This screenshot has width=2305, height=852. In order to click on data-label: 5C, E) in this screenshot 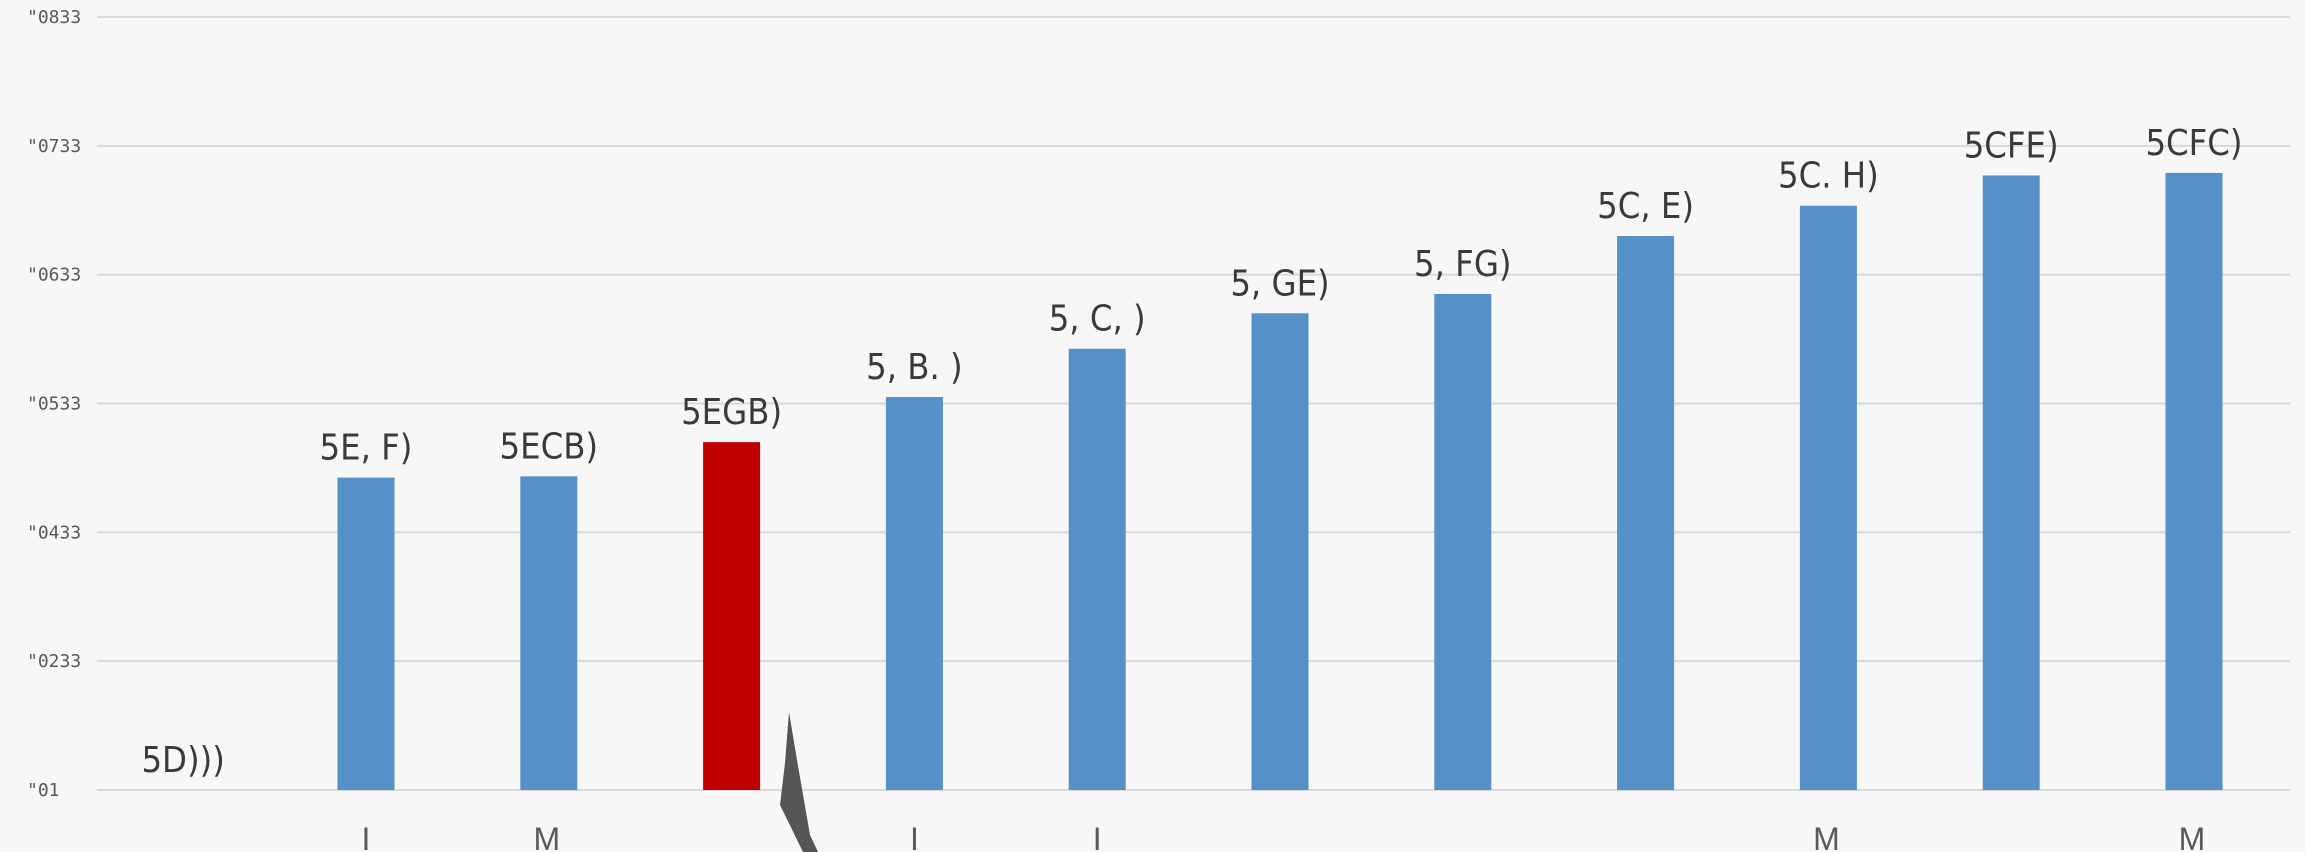, I will do `click(1645, 206)`.